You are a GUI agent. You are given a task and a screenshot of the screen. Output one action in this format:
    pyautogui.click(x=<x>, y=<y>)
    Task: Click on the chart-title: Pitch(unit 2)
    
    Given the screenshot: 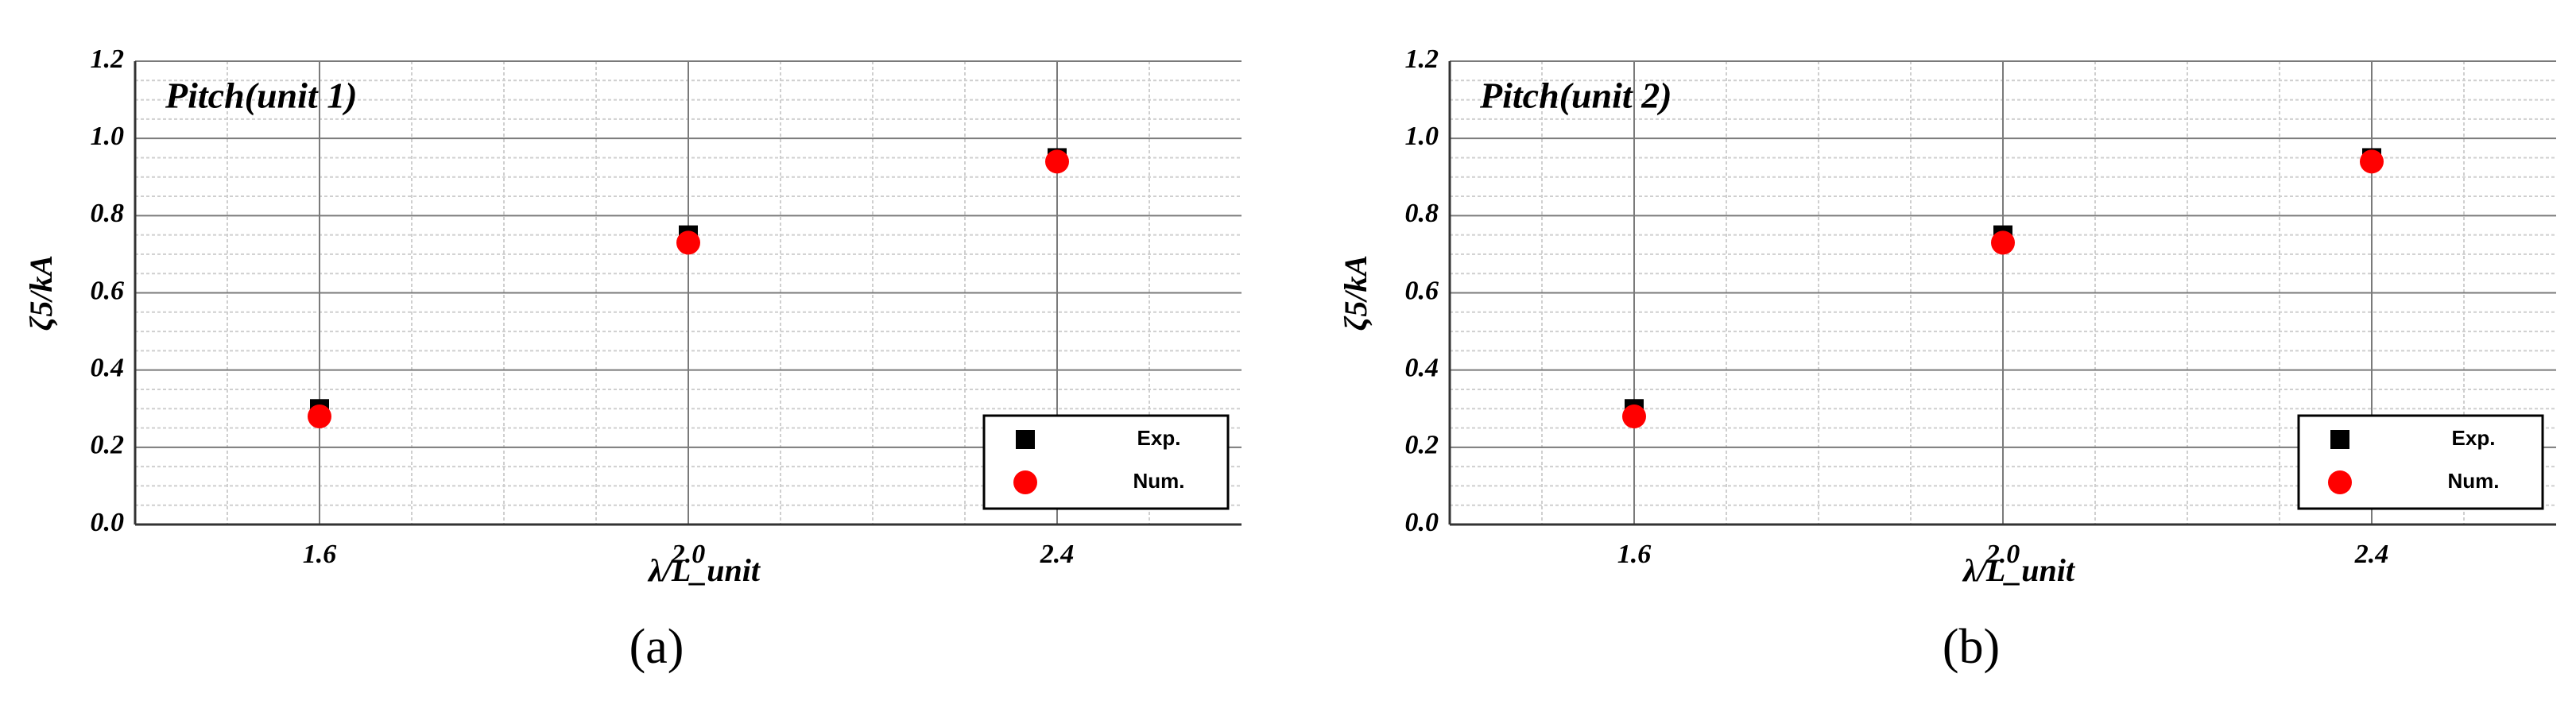 What is the action you would take?
    pyautogui.click(x=1575, y=95)
    